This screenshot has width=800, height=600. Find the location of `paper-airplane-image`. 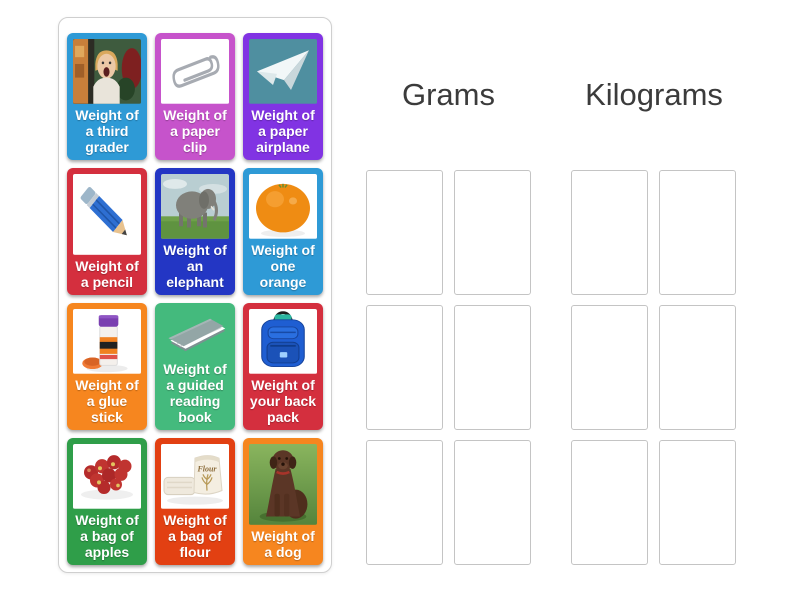

paper-airplane-image is located at coordinates (283, 71).